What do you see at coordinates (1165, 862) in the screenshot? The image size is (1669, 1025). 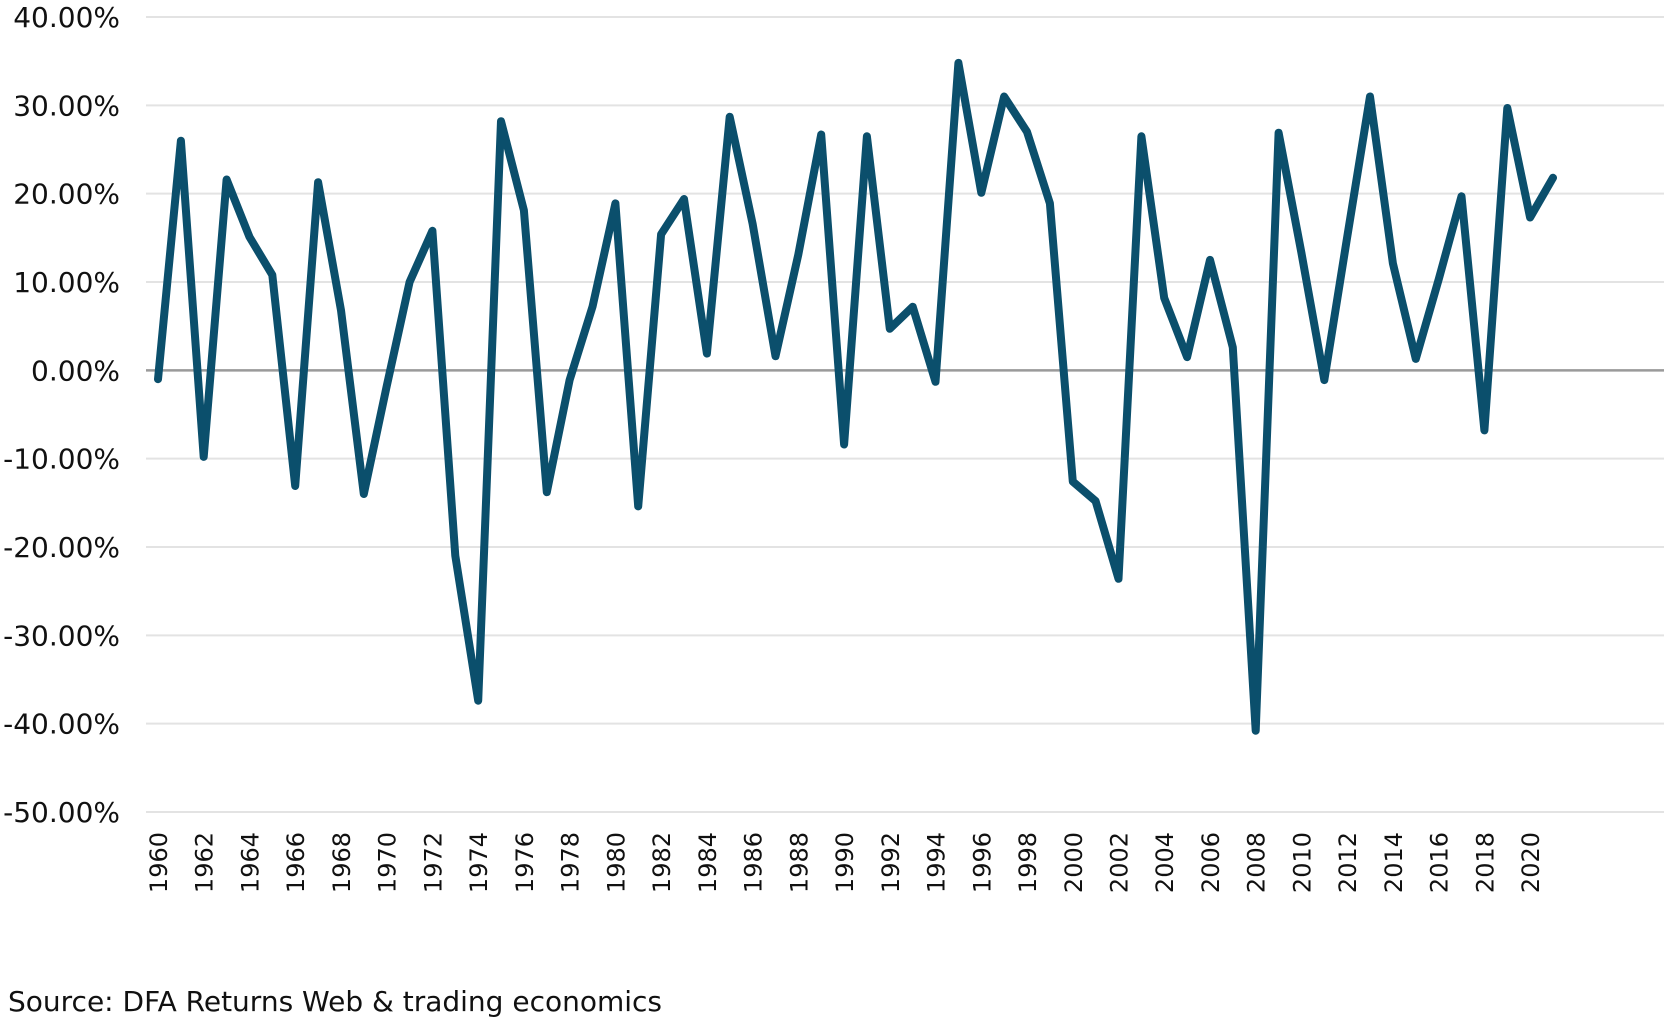 I see `x-tick-label: 2004` at bounding box center [1165, 862].